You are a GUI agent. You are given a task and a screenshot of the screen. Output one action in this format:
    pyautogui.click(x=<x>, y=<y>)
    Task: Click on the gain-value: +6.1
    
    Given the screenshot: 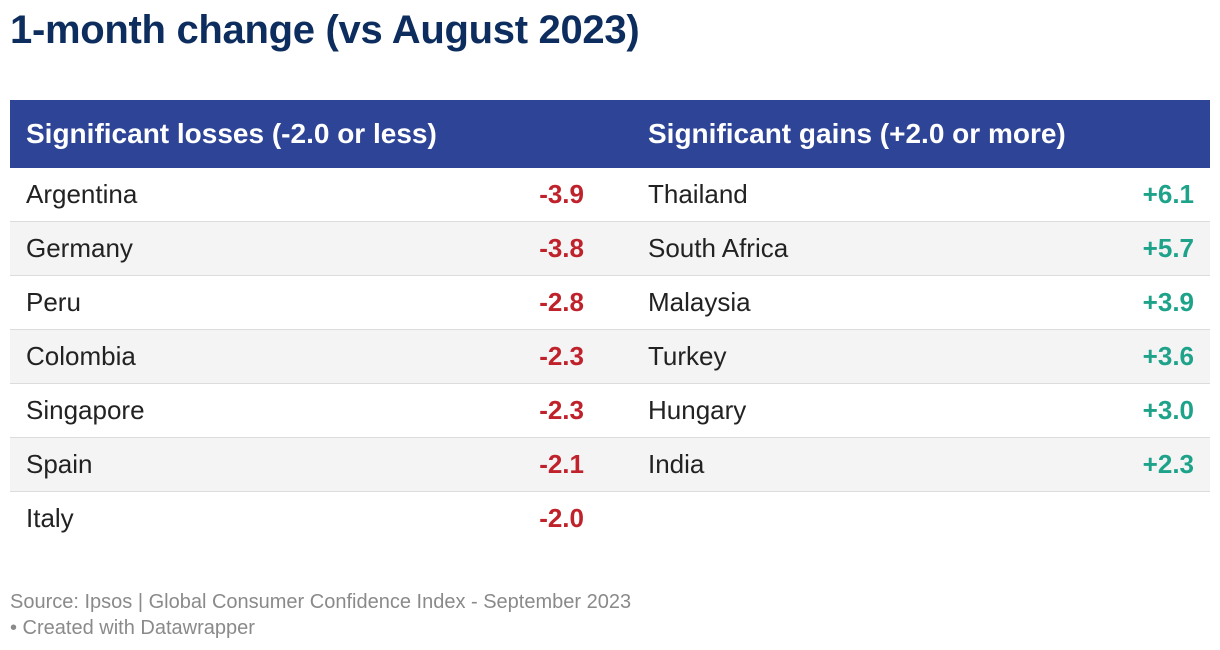 What is the action you would take?
    pyautogui.click(x=1168, y=194)
    